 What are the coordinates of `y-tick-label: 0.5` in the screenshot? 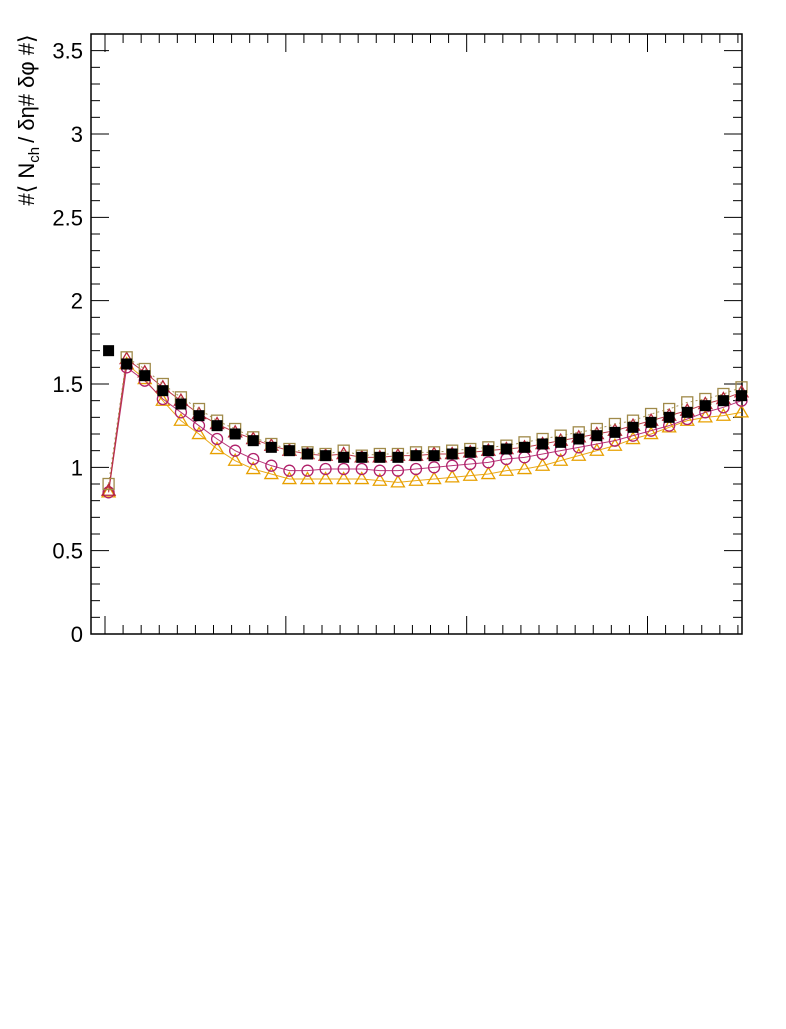 It's located at (67, 551).